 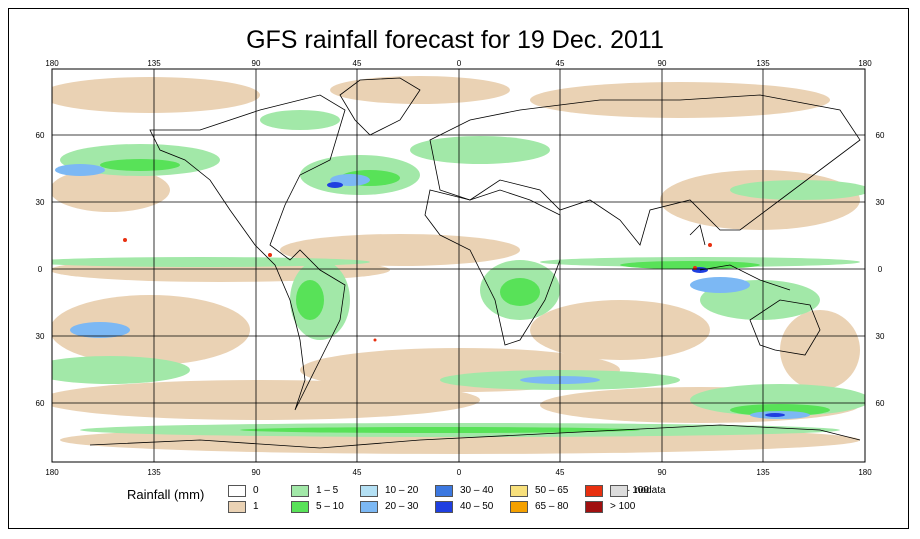 What do you see at coordinates (650, 490) in the screenshot?
I see `legend-label: nodata` at bounding box center [650, 490].